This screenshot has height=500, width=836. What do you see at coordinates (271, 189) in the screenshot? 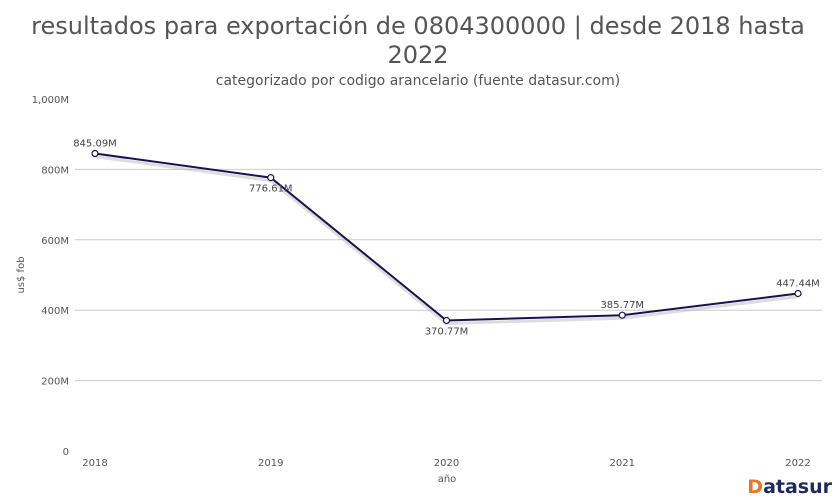
I see `data-label: 776.61M` at bounding box center [271, 189].